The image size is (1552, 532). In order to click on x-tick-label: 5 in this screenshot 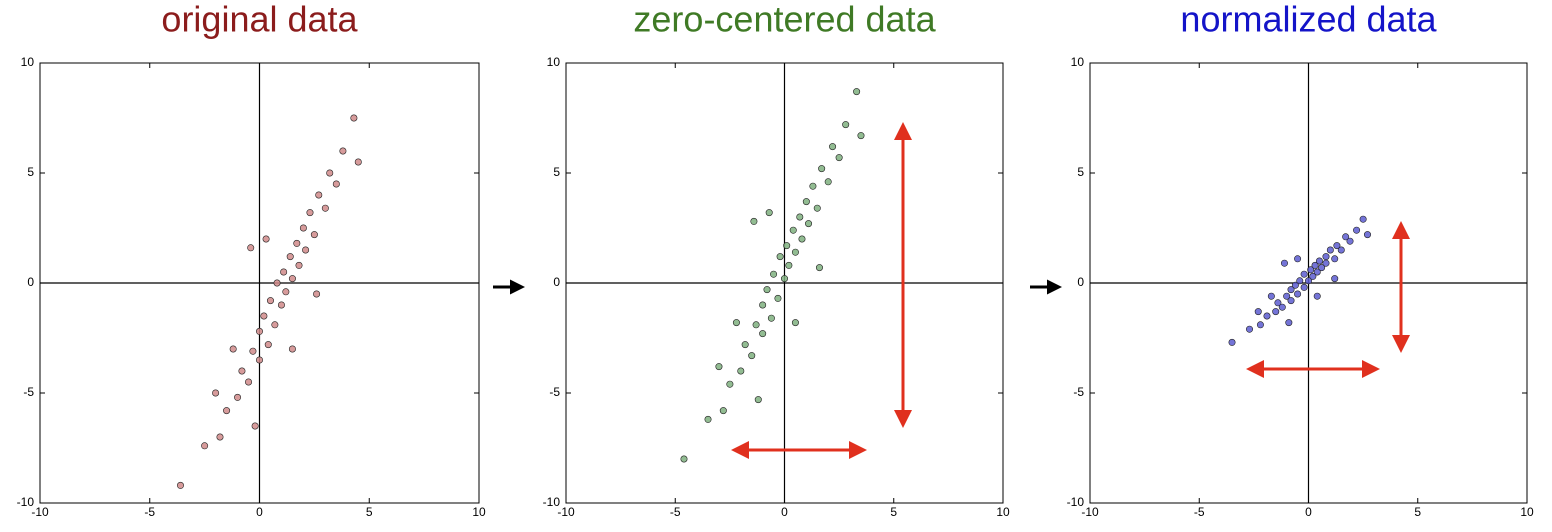, I will do `click(369, 512)`.